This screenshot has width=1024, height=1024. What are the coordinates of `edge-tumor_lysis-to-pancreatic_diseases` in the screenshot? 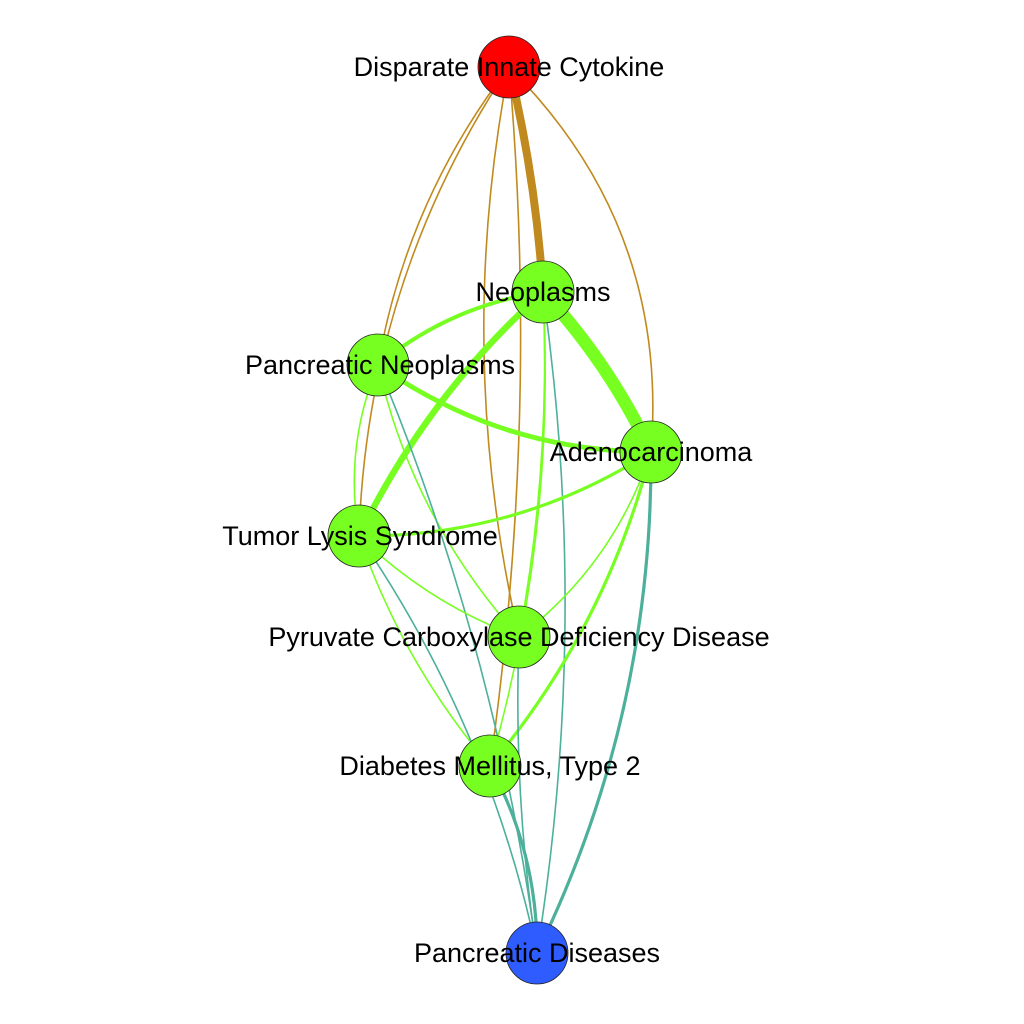 It's located at (448, 744).